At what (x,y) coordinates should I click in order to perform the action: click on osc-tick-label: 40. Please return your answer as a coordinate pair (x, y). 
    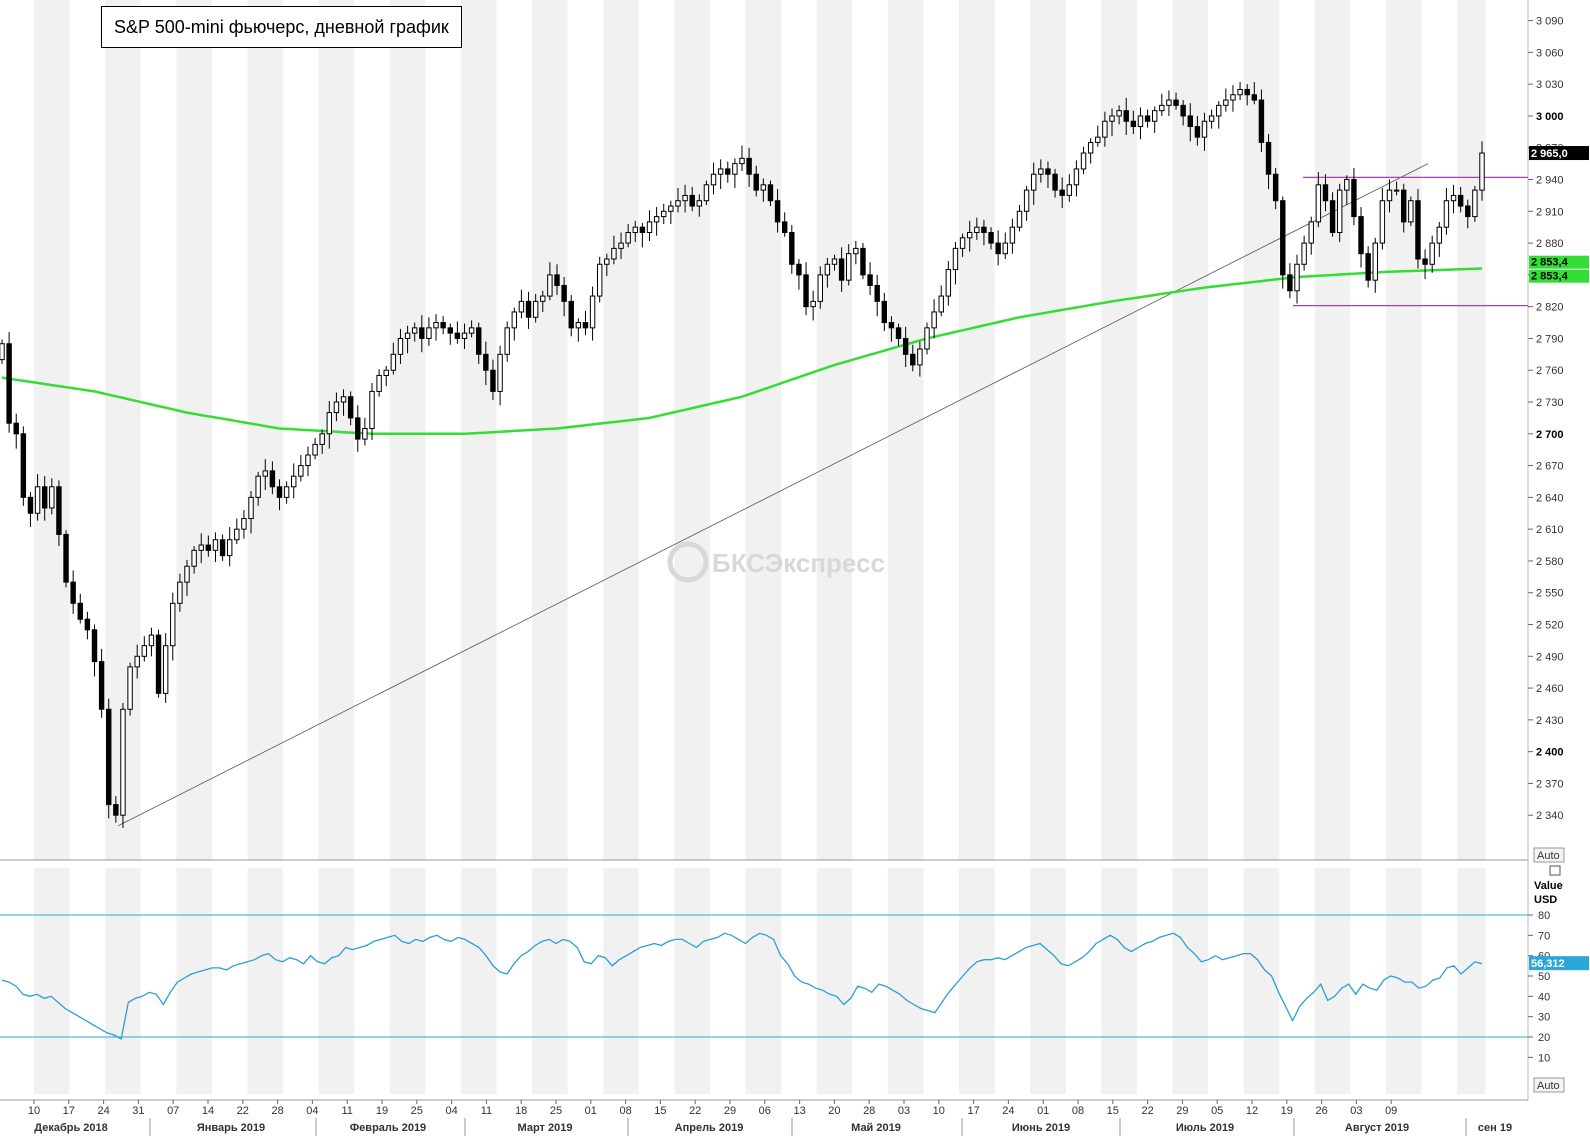
    Looking at the image, I should click on (1544, 997).